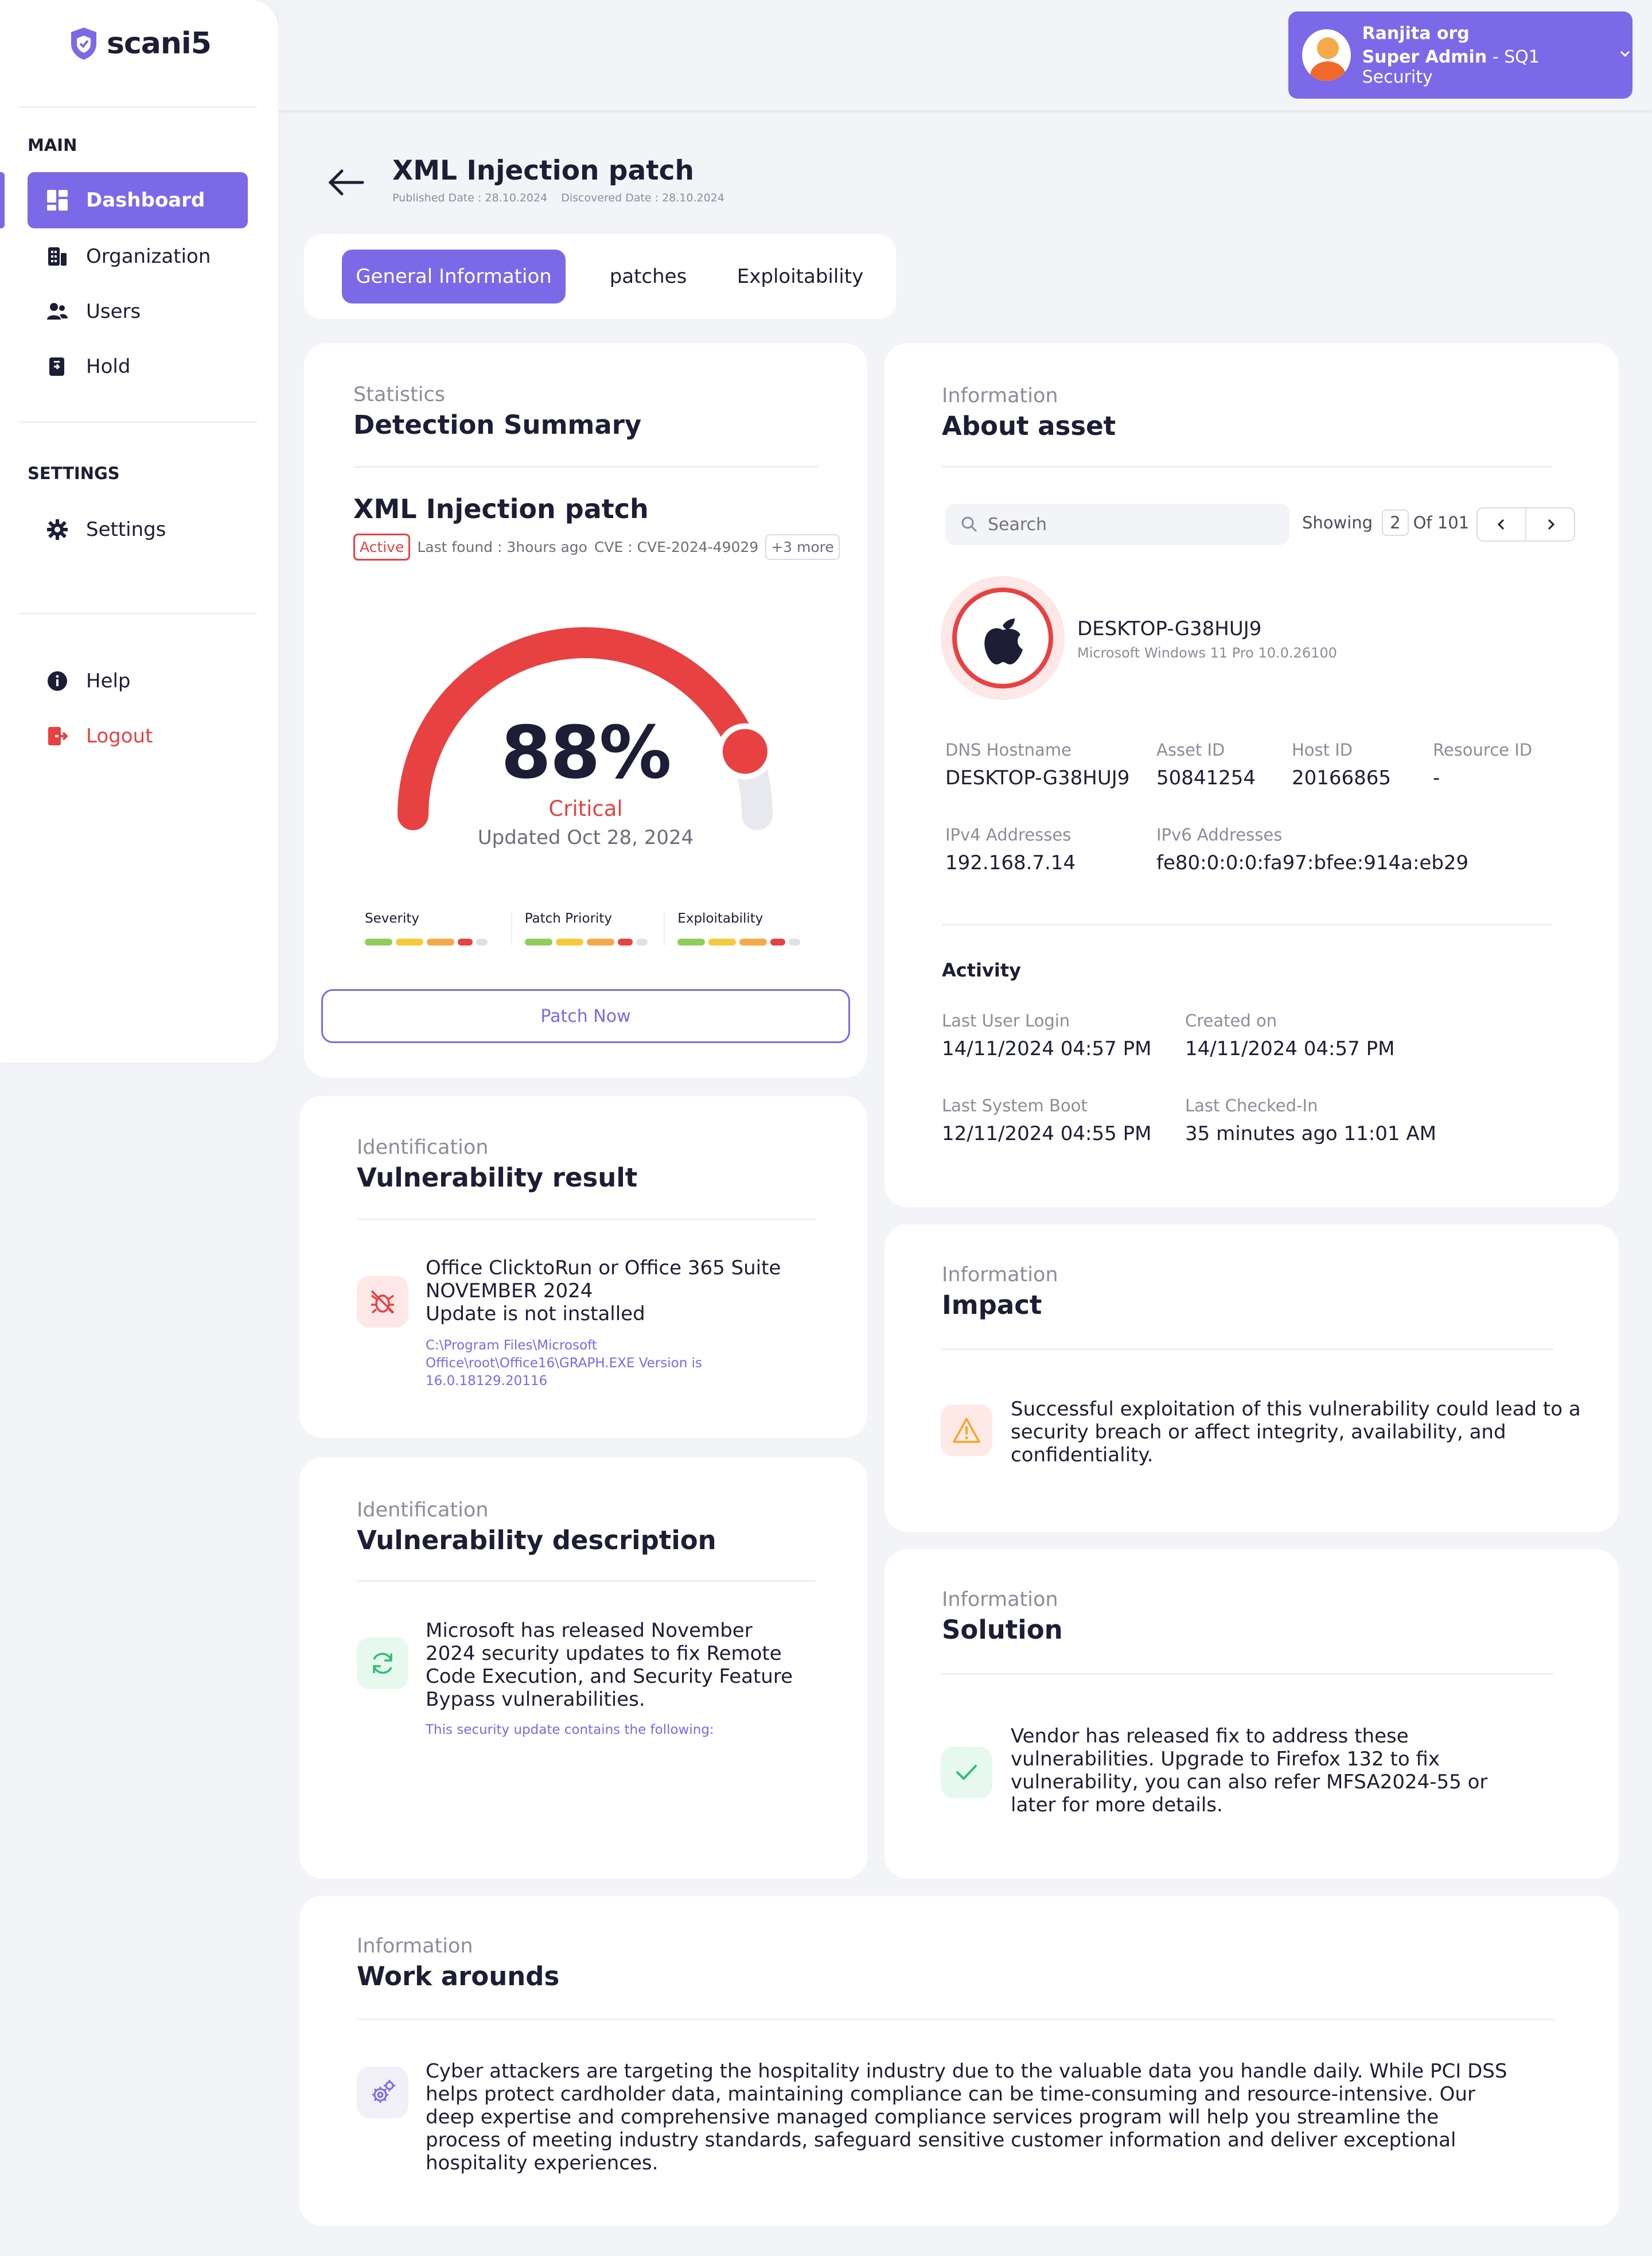 Image resolution: width=1652 pixels, height=2256 pixels. What do you see at coordinates (1029, 426) in the screenshot?
I see `card-title: About asset` at bounding box center [1029, 426].